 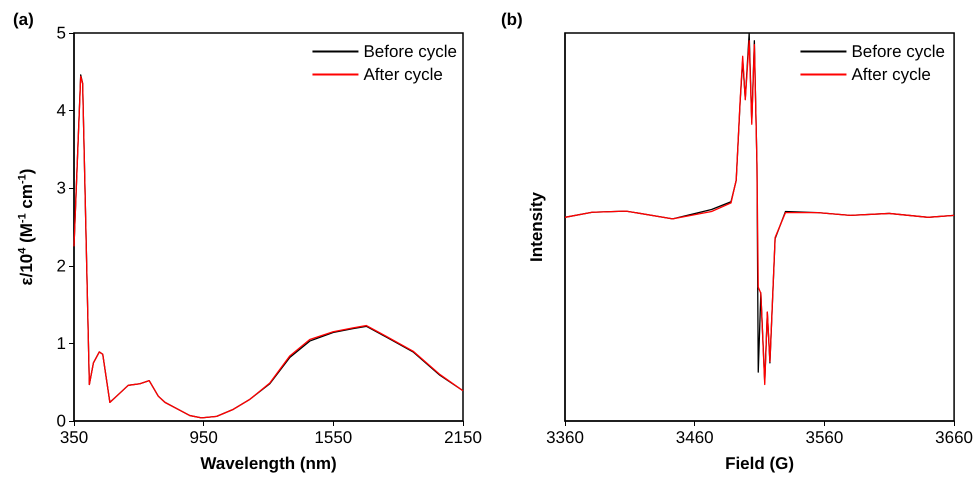 I want to click on y-axis-title: ε/104 (M-1 cm-1), so click(x=26, y=227).